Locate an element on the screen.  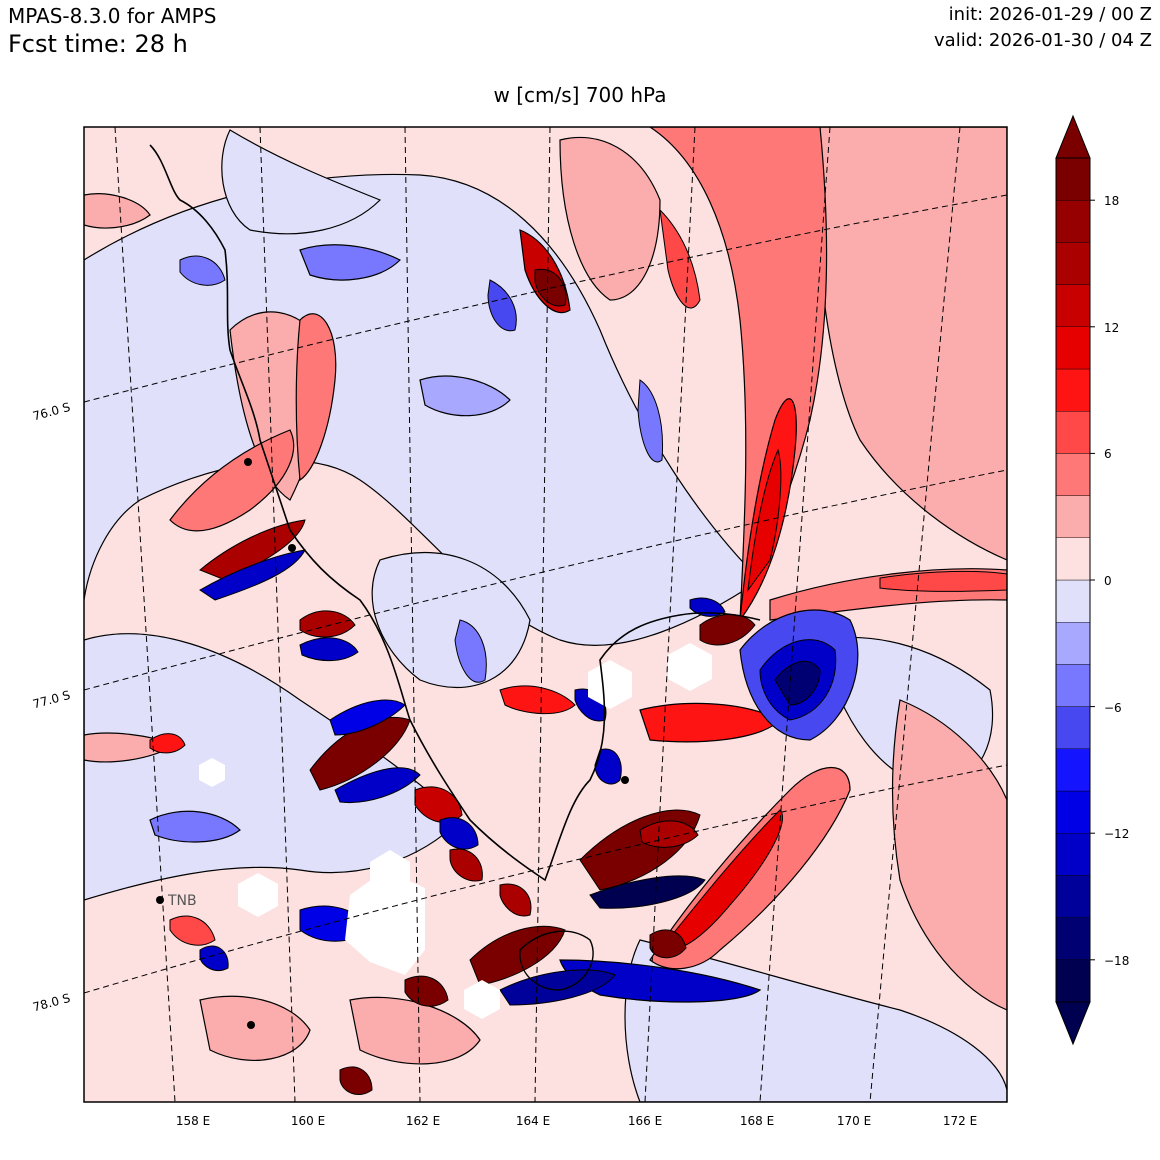
colorbar-tick-labels: 18 12 6 0 −12 −6 −18 is located at coordinates (1116, 581).